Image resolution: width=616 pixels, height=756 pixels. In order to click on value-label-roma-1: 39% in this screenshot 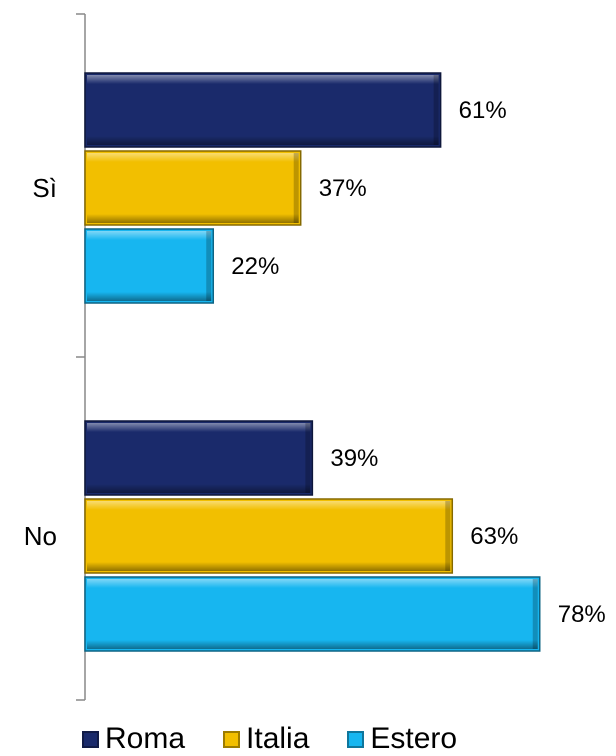, I will do `click(354, 458)`.